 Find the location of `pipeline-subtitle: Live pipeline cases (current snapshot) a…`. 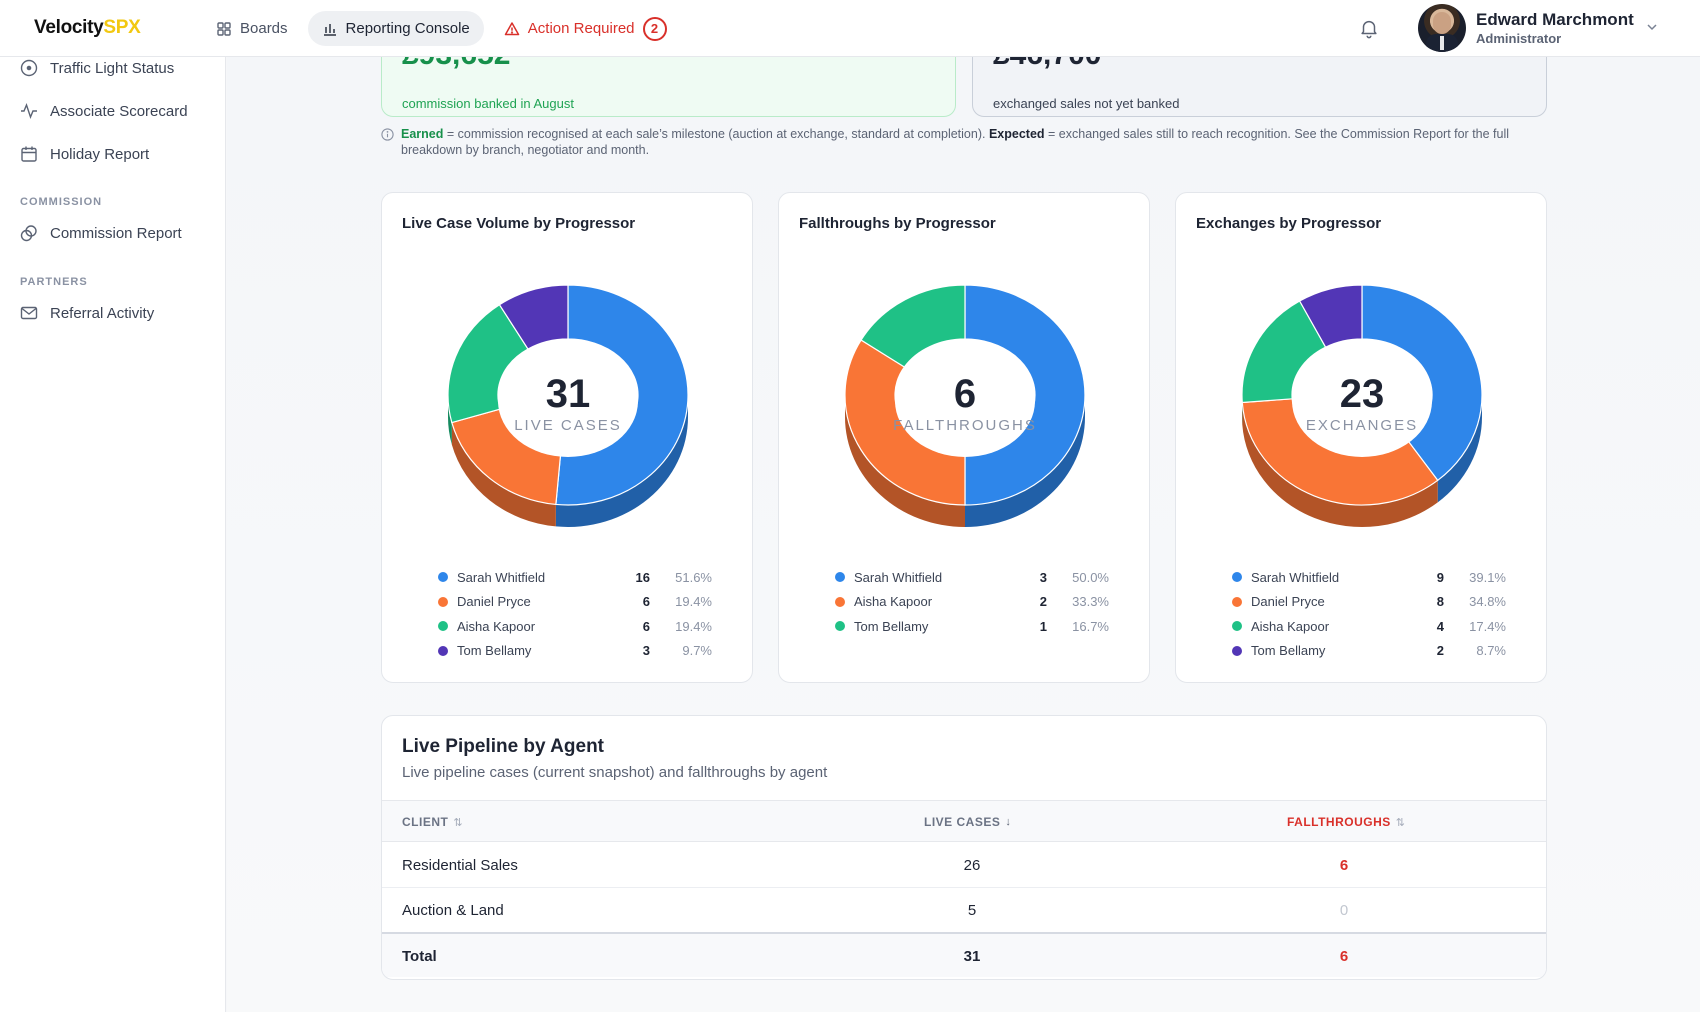

pipeline-subtitle: Live pipeline cases (current snapshot) a… is located at coordinates (615, 772).